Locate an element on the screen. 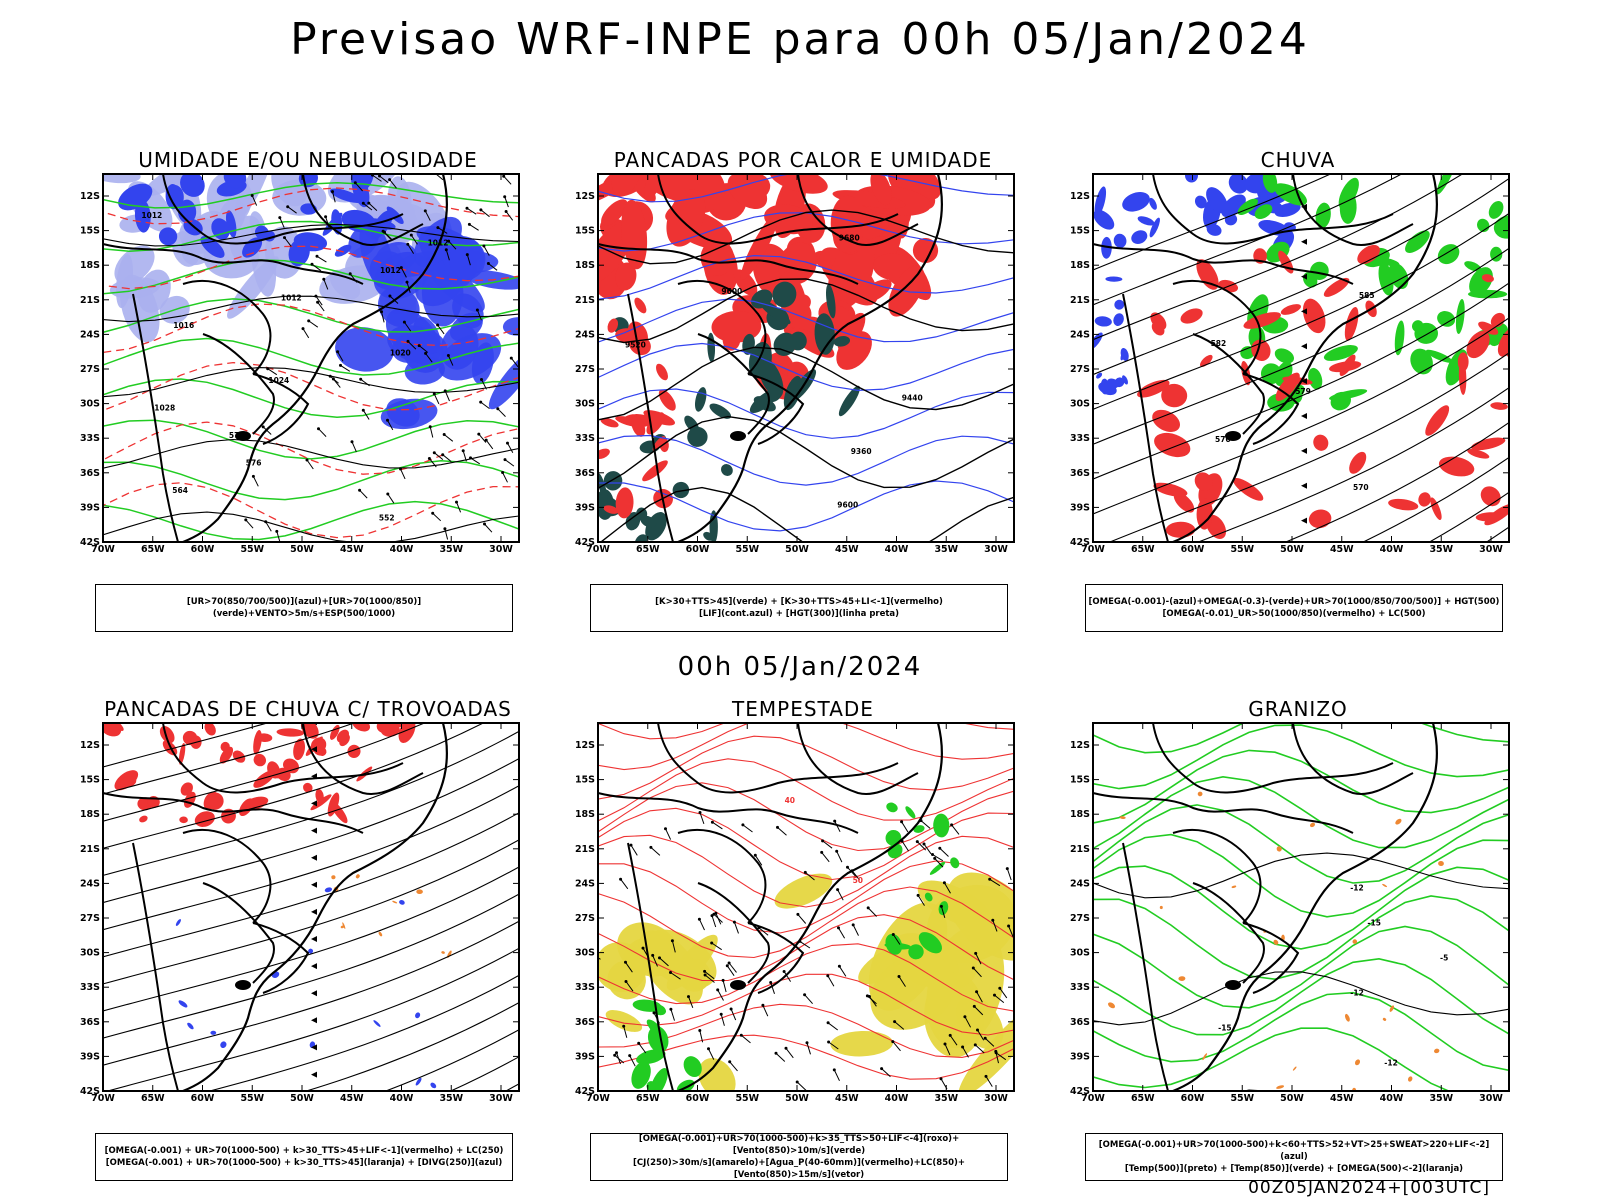 This screenshot has height=1200, width=1600. lat-label: 42S is located at coordinates (90, 1091).